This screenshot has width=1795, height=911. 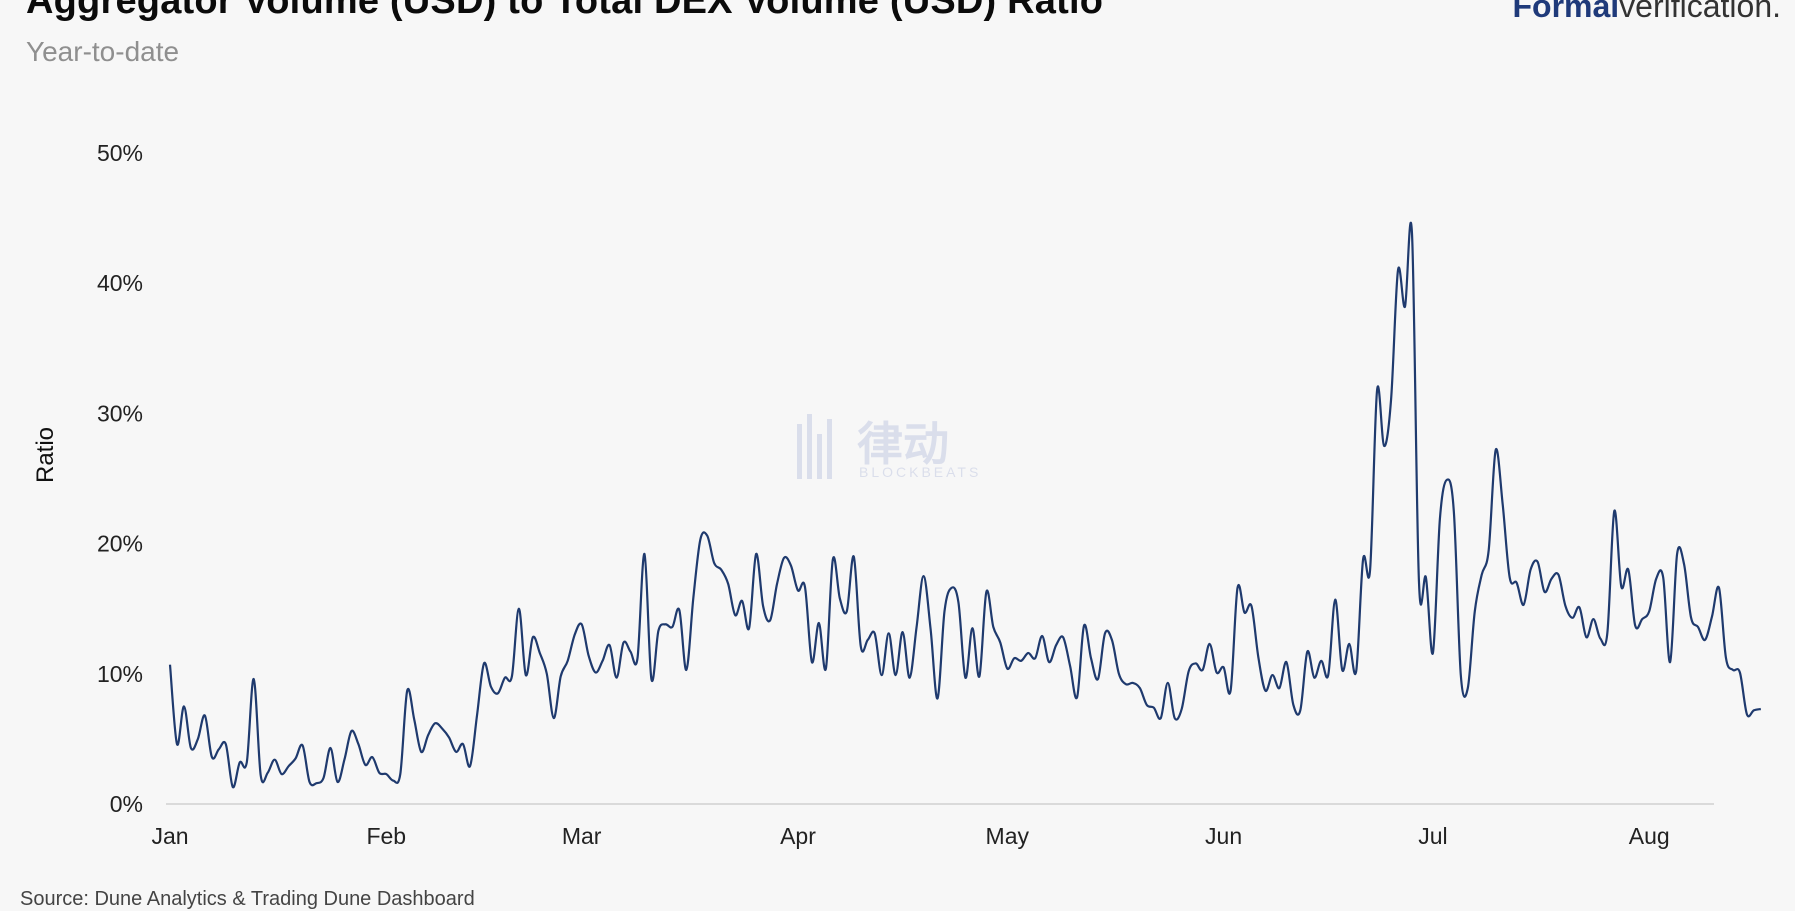 I want to click on y-tick-label: 50%, so click(x=120, y=153).